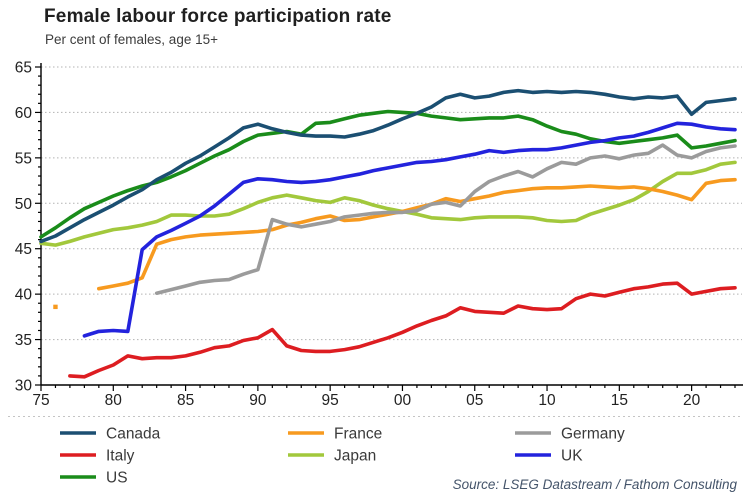 Image resolution: width=750 pixels, height=500 pixels. What do you see at coordinates (40, 400) in the screenshot?
I see `x-tick-label: 75` at bounding box center [40, 400].